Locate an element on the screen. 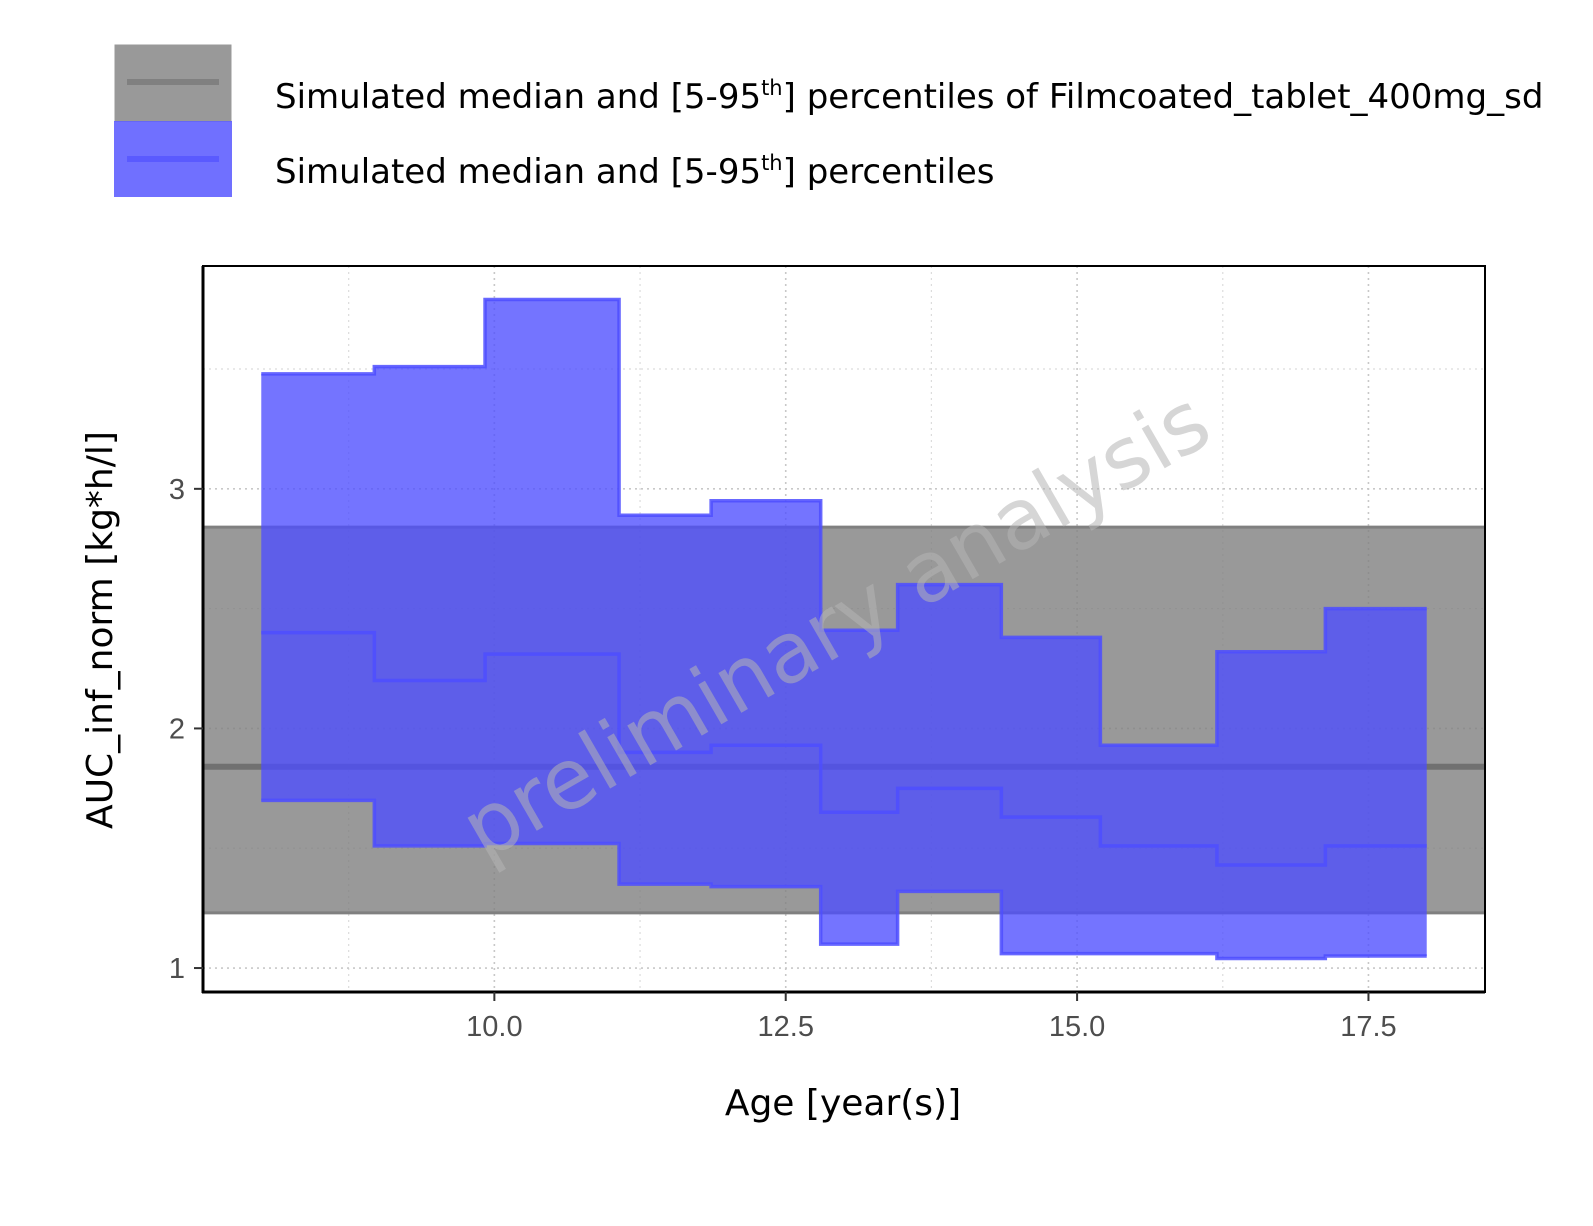 Image resolution: width=1593 pixels, height=1226 pixels. simulated-median-line is located at coordinates (844, 748).